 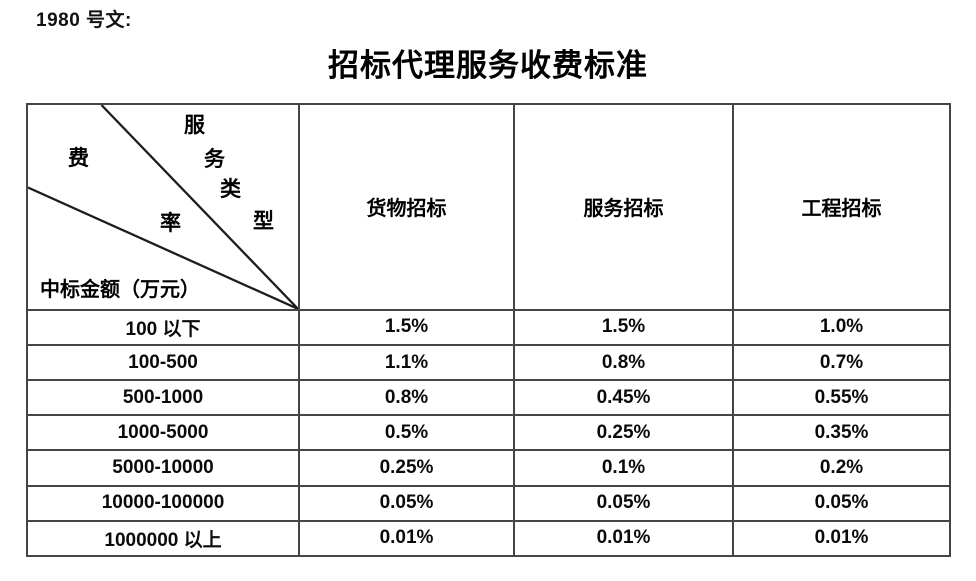 What do you see at coordinates (163, 468) in the screenshot?
I see `amount-range-cell: 5000-10000` at bounding box center [163, 468].